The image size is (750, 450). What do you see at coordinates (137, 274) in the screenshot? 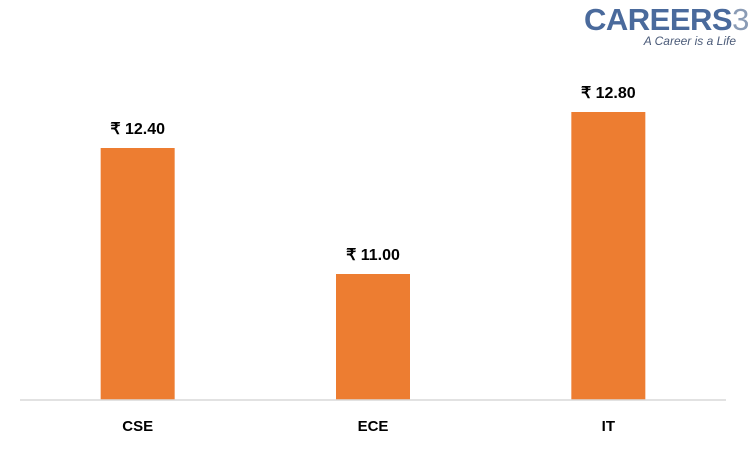
I see `bar-cse` at bounding box center [137, 274].